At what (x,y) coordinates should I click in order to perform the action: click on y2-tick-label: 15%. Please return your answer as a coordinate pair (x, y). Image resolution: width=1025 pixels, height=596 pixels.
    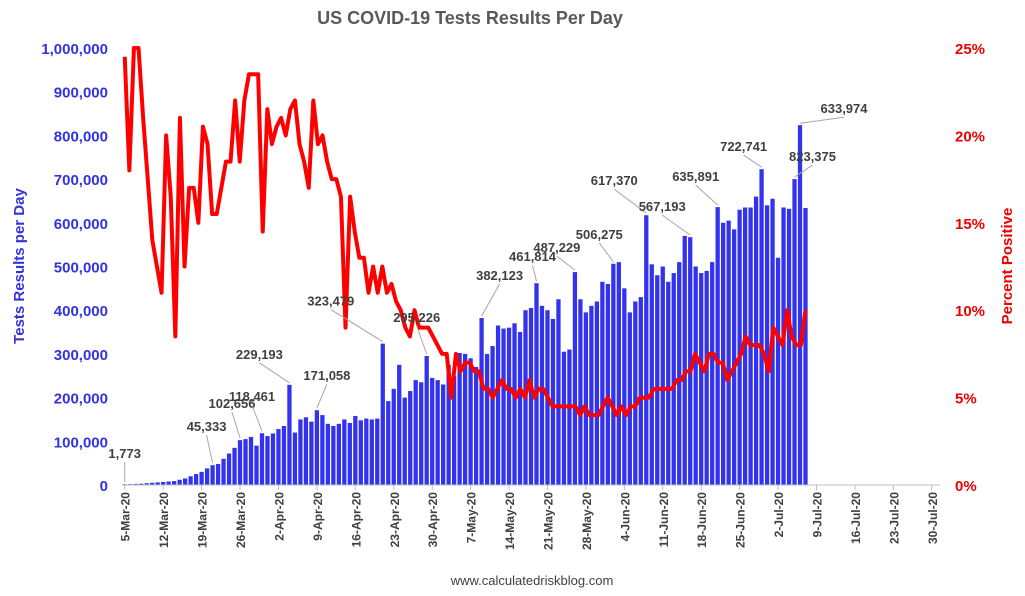
    Looking at the image, I should click on (970, 224).